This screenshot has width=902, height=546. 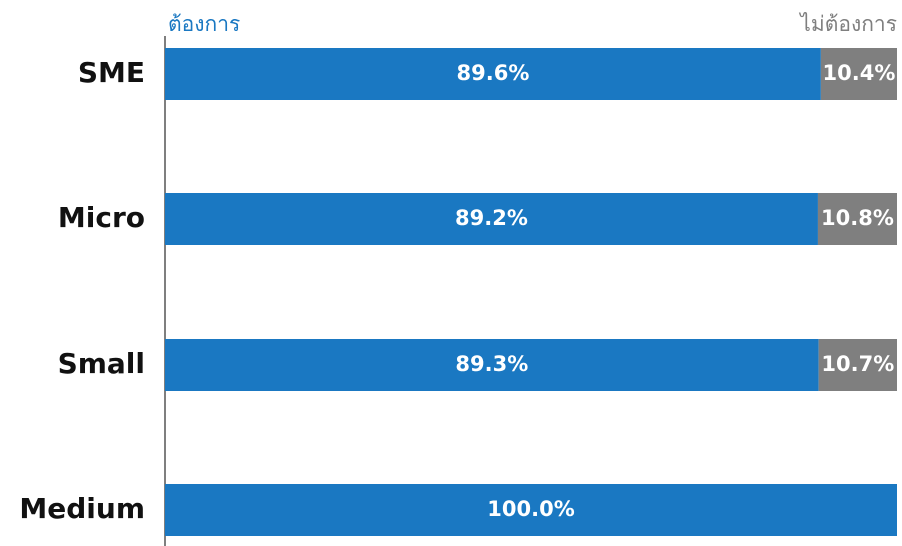 I want to click on value-label: 10.8%, so click(x=857, y=218).